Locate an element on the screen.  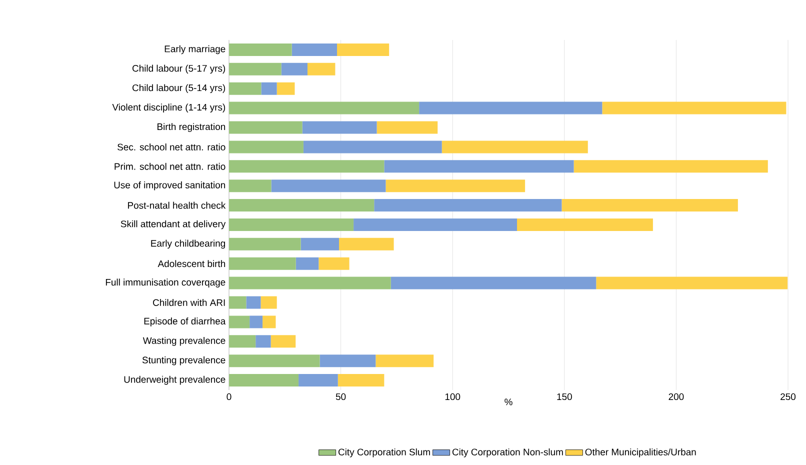
y-tick-label: Episode of diarrhea is located at coordinates (185, 322).